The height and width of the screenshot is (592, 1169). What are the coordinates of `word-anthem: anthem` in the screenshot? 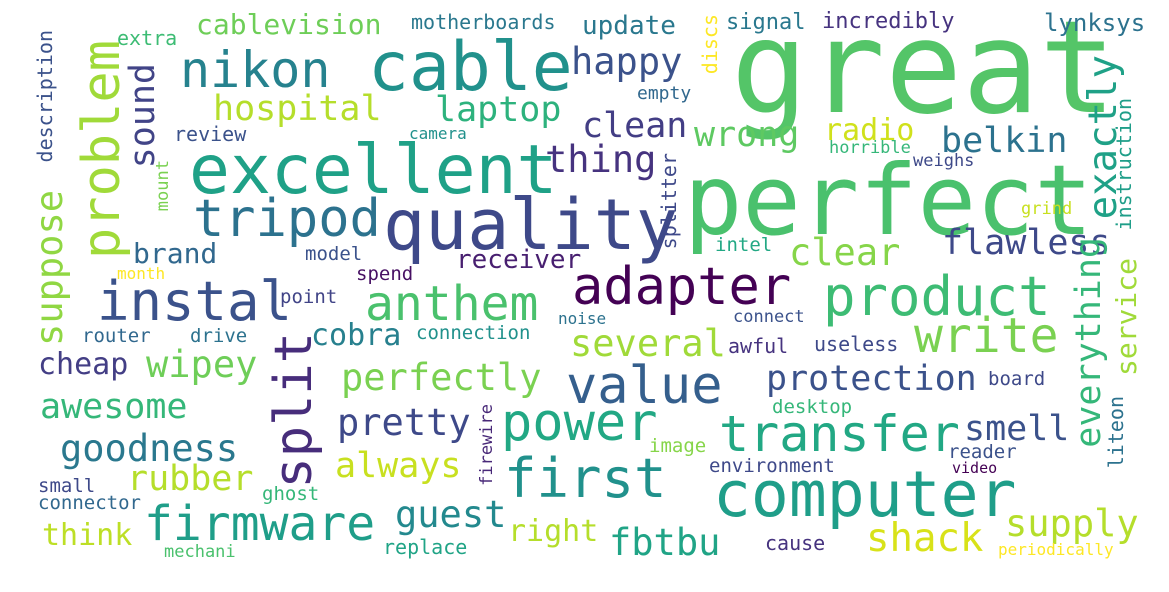 It's located at (452, 304).